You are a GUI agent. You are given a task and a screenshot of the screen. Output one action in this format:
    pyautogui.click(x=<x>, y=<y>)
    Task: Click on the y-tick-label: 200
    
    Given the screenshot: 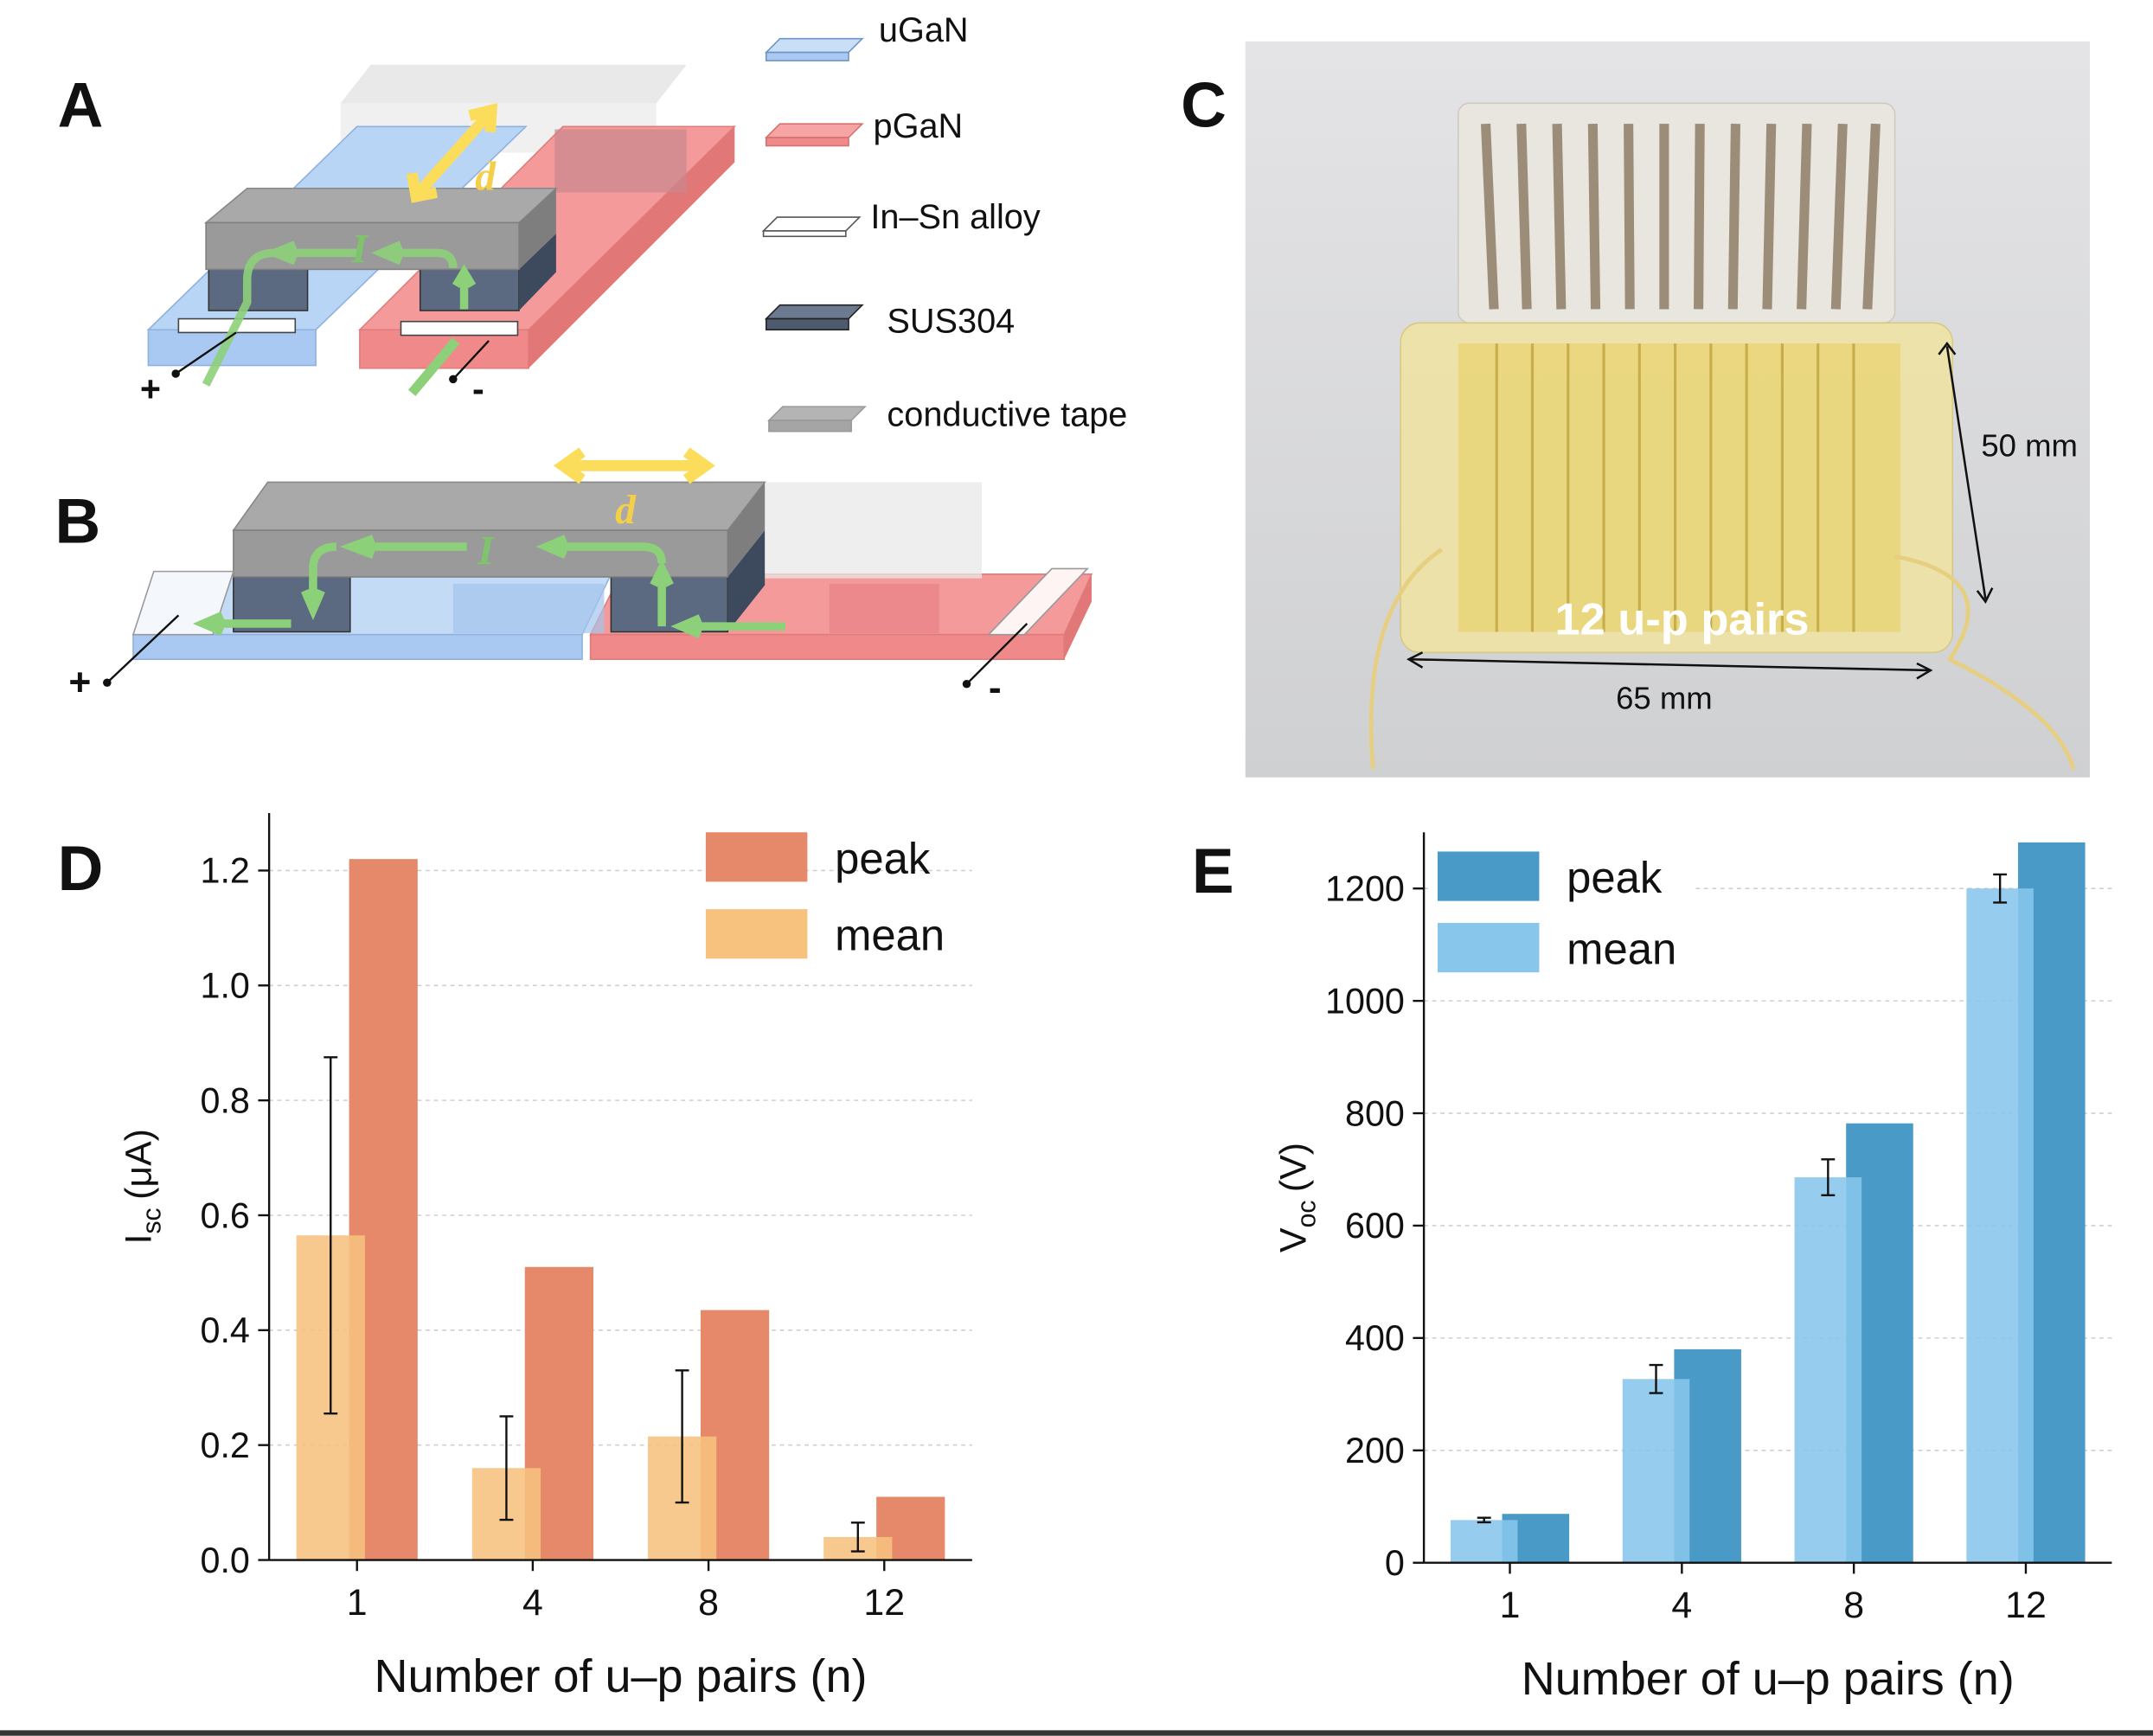 What is the action you would take?
    pyautogui.click(x=1375, y=1450)
    